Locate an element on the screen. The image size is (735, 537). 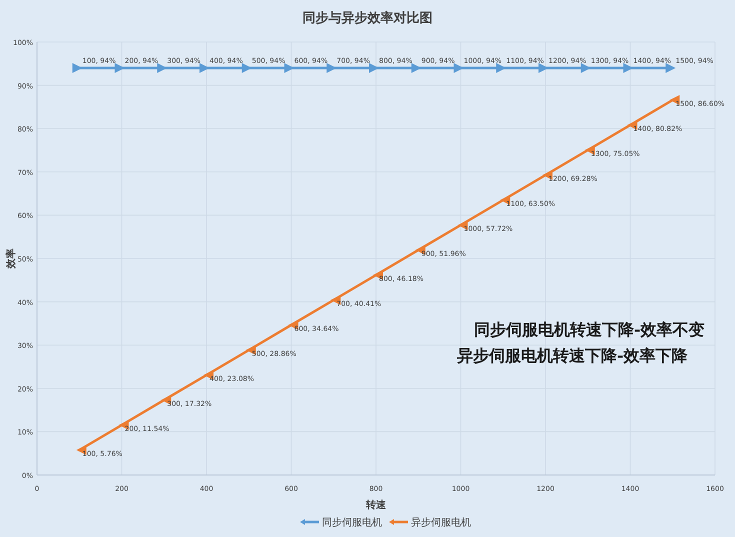
legend-label: 异步伺服电机 is located at coordinates (441, 522).